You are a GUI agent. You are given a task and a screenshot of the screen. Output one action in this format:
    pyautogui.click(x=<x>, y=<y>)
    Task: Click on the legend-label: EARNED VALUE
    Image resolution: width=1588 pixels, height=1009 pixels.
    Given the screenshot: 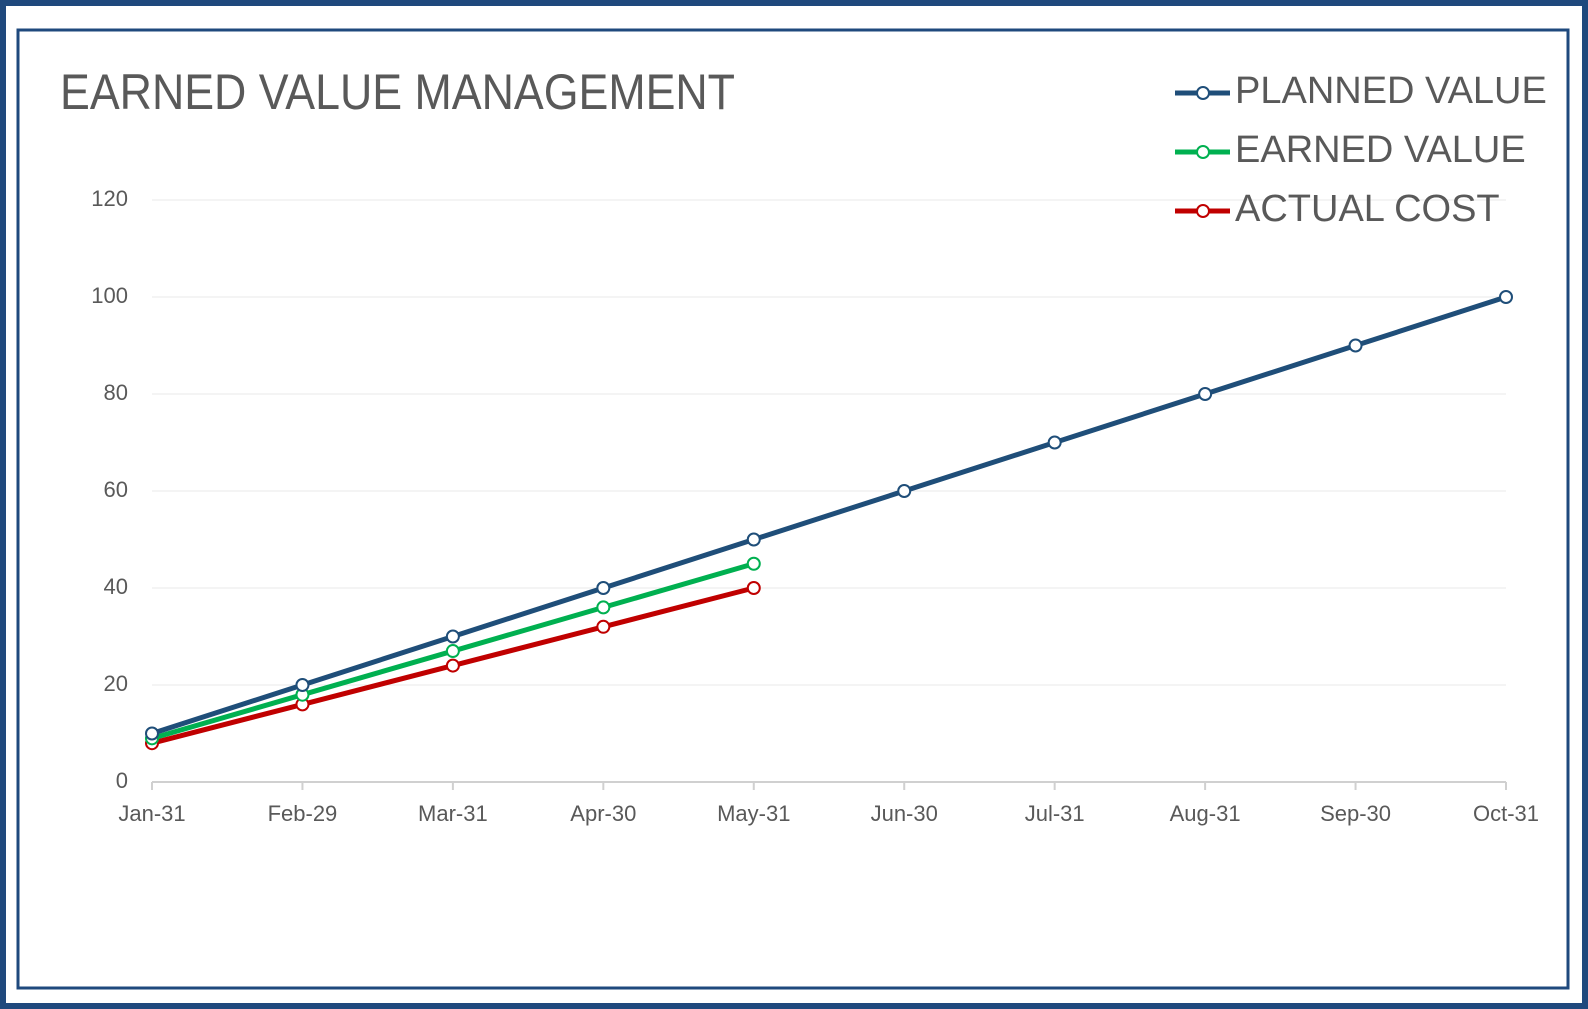 What is the action you would take?
    pyautogui.click(x=1380, y=150)
    